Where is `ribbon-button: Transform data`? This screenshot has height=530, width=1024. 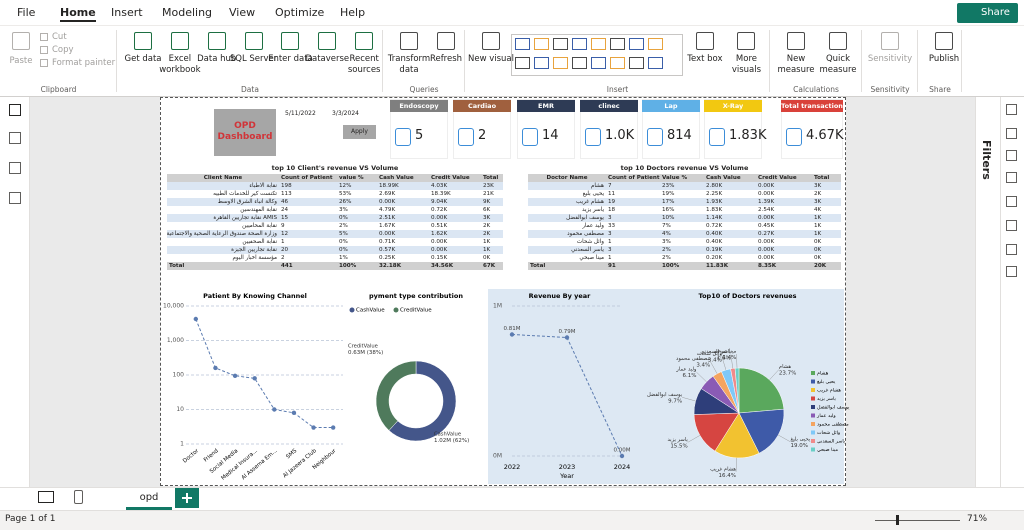
ribbon-button: Transform data is located at coordinates (408, 57).